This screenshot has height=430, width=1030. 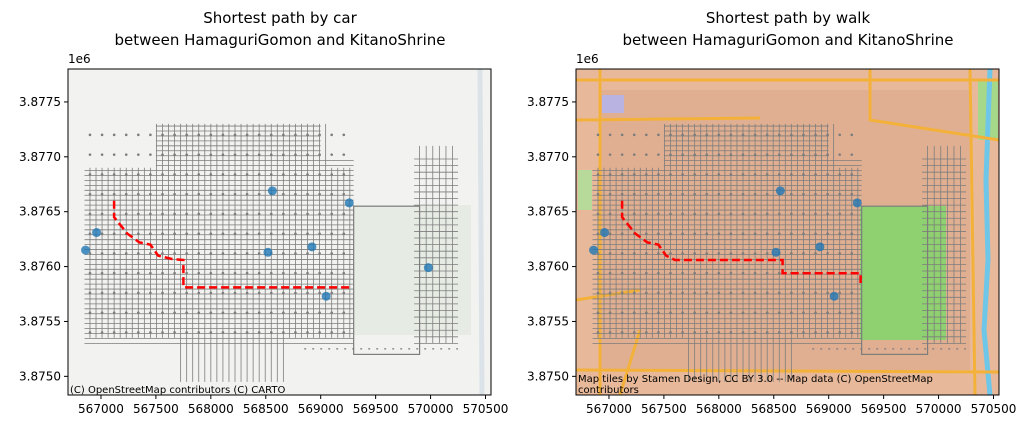 What do you see at coordinates (987, 232) in the screenshot?
I see `right-basemap-river` at bounding box center [987, 232].